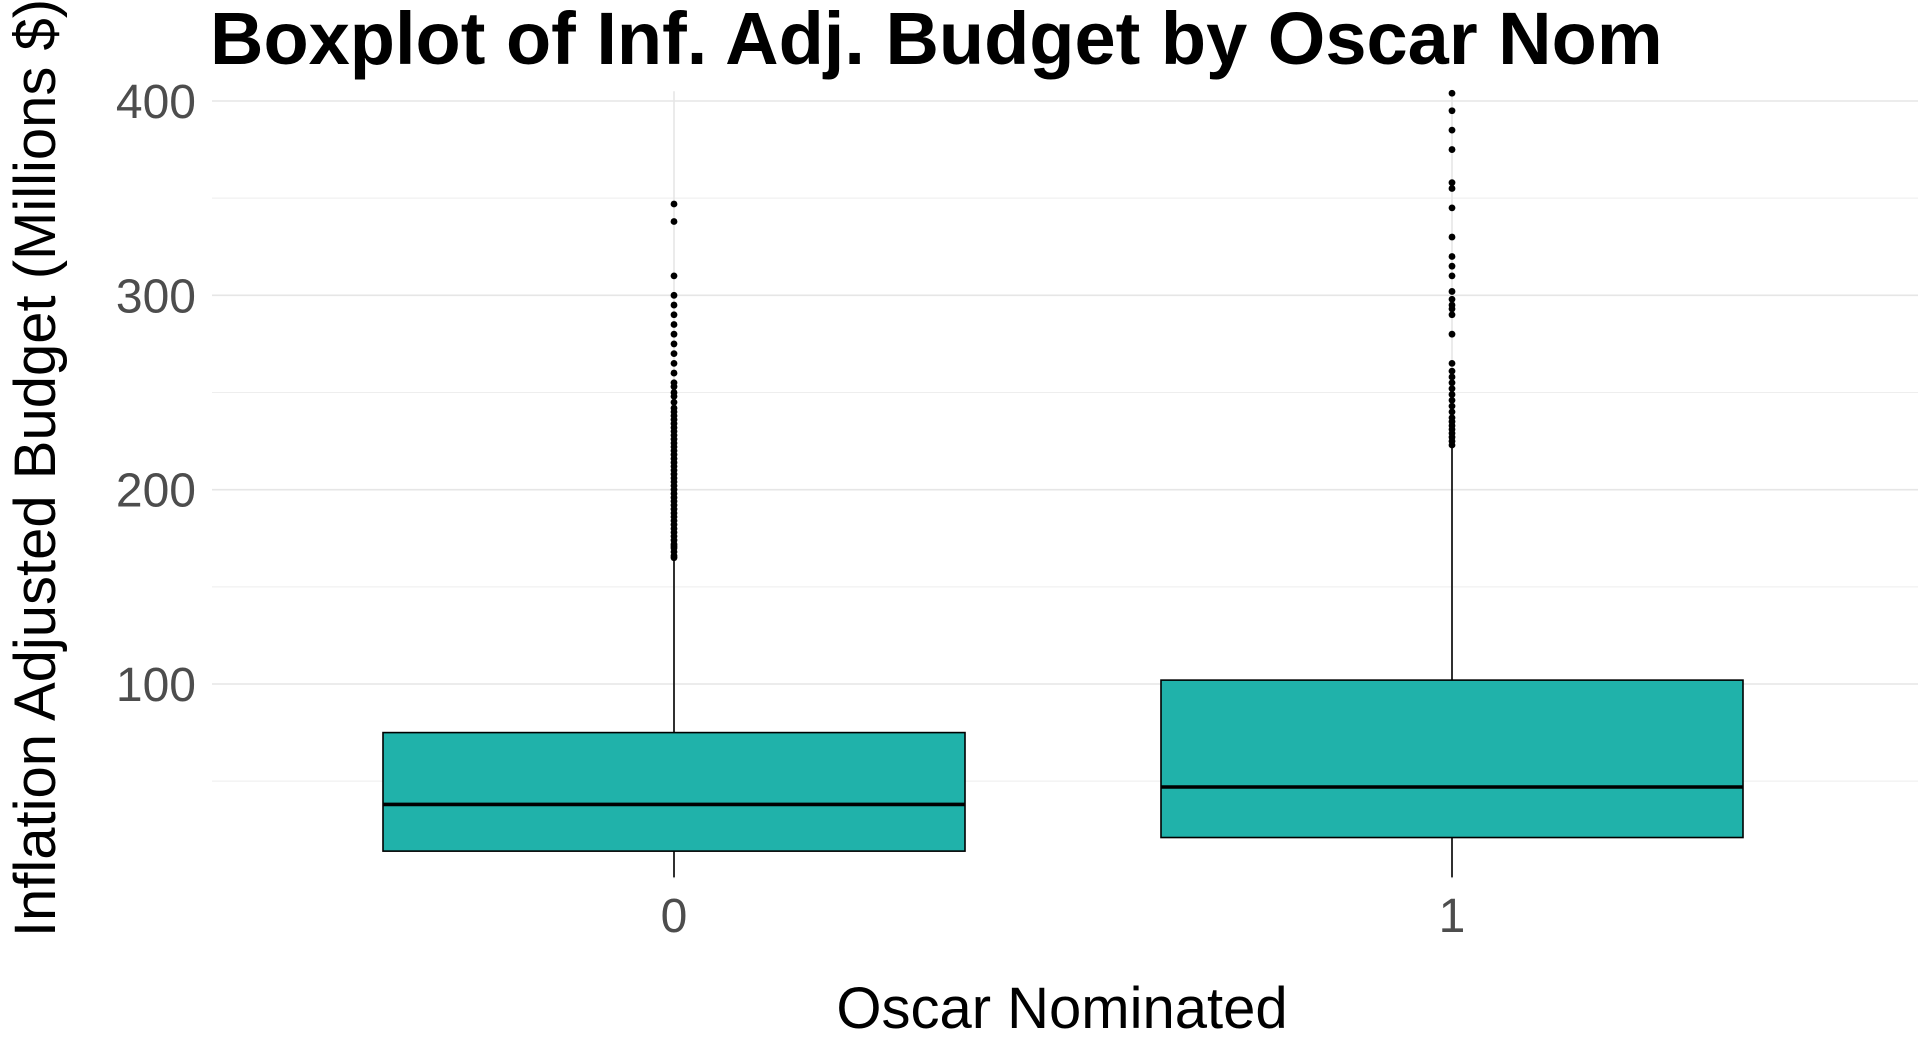 The height and width of the screenshot is (1046, 1920). What do you see at coordinates (156, 685) in the screenshot?
I see `y-tick-label: 100` at bounding box center [156, 685].